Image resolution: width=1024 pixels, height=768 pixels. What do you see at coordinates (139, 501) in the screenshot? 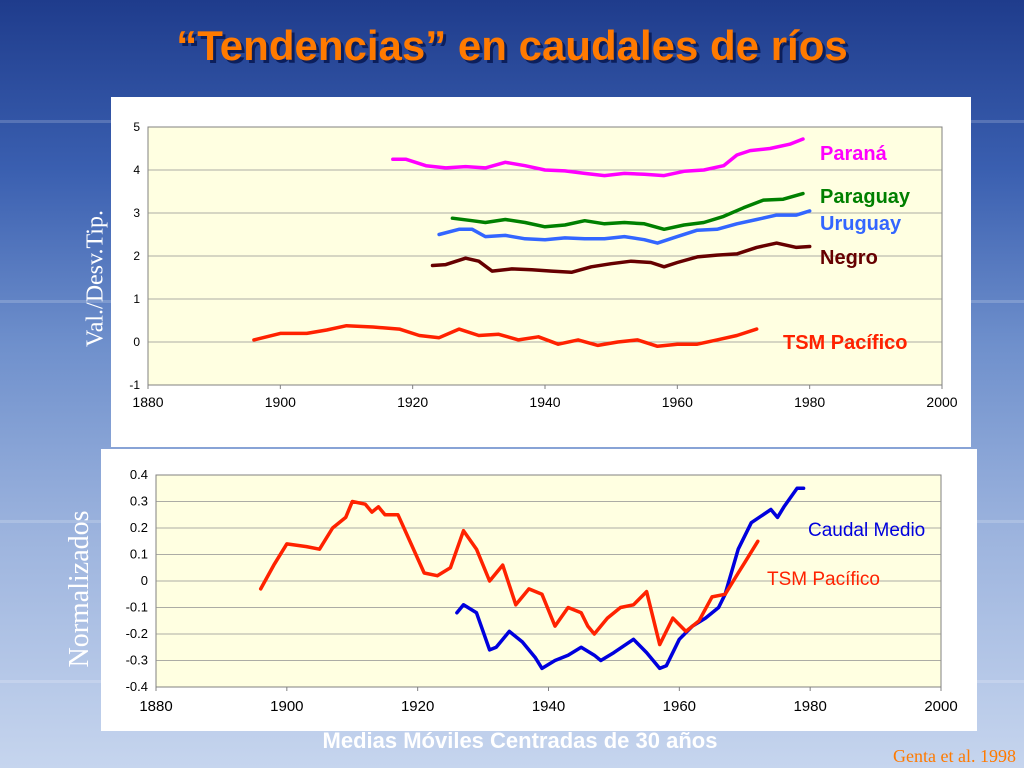
I see `y-tick-label: 0.3` at bounding box center [139, 501].